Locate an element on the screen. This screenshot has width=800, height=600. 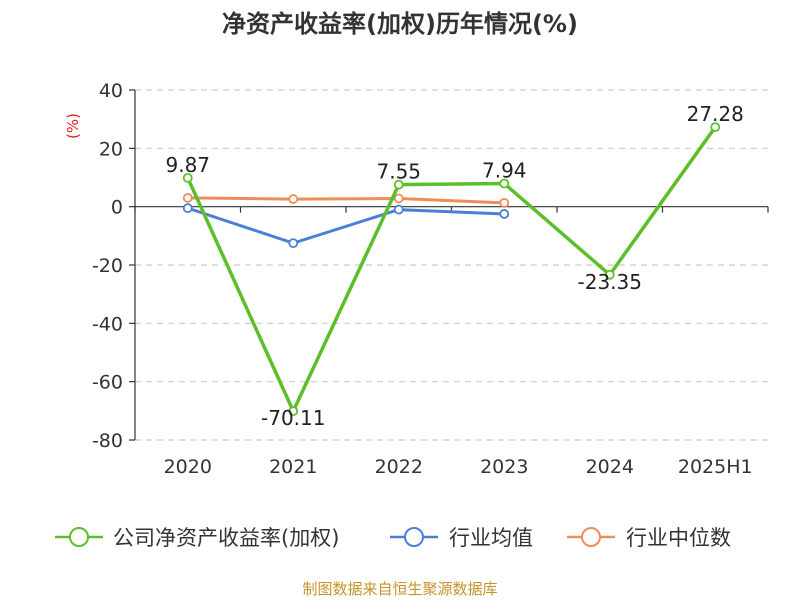
data-label: 7.94 is located at coordinates (504, 171).